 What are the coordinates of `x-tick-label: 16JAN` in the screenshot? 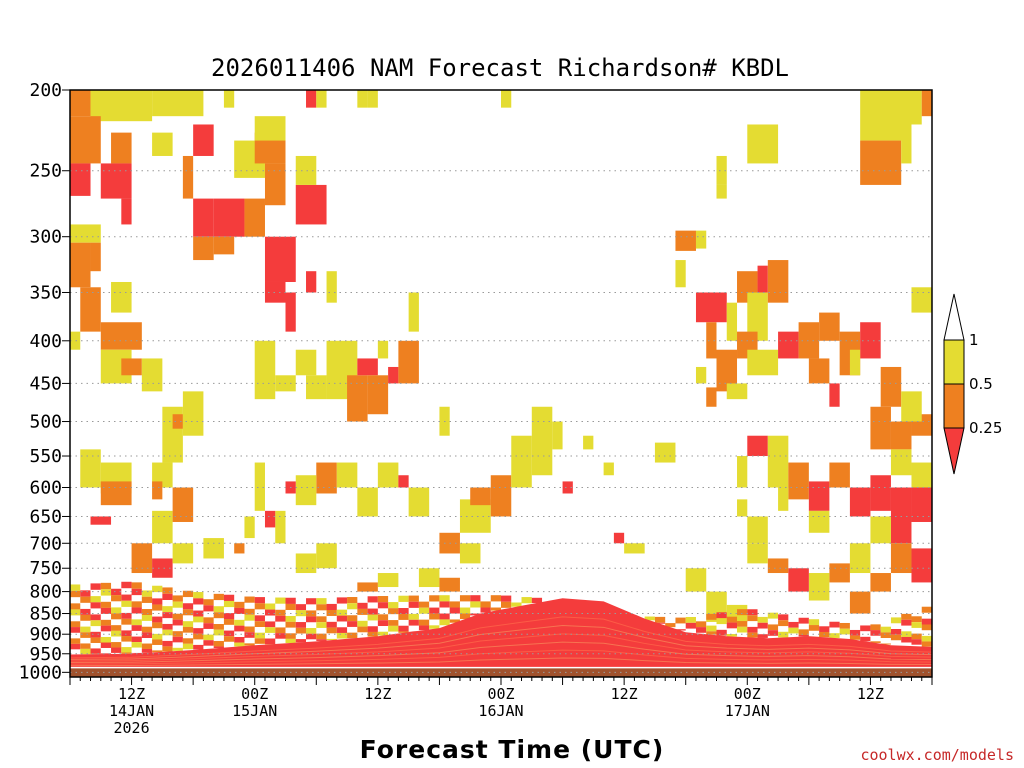 It's located at (500, 711).